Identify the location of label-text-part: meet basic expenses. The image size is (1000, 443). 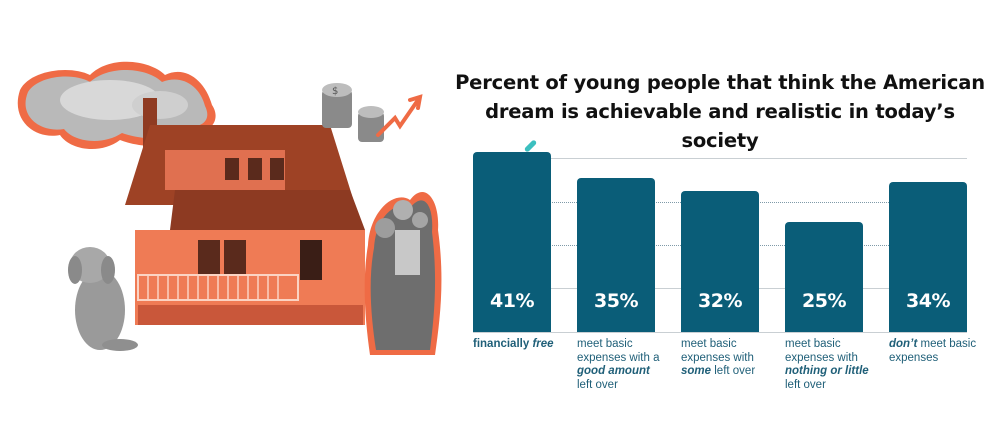
(933, 351).